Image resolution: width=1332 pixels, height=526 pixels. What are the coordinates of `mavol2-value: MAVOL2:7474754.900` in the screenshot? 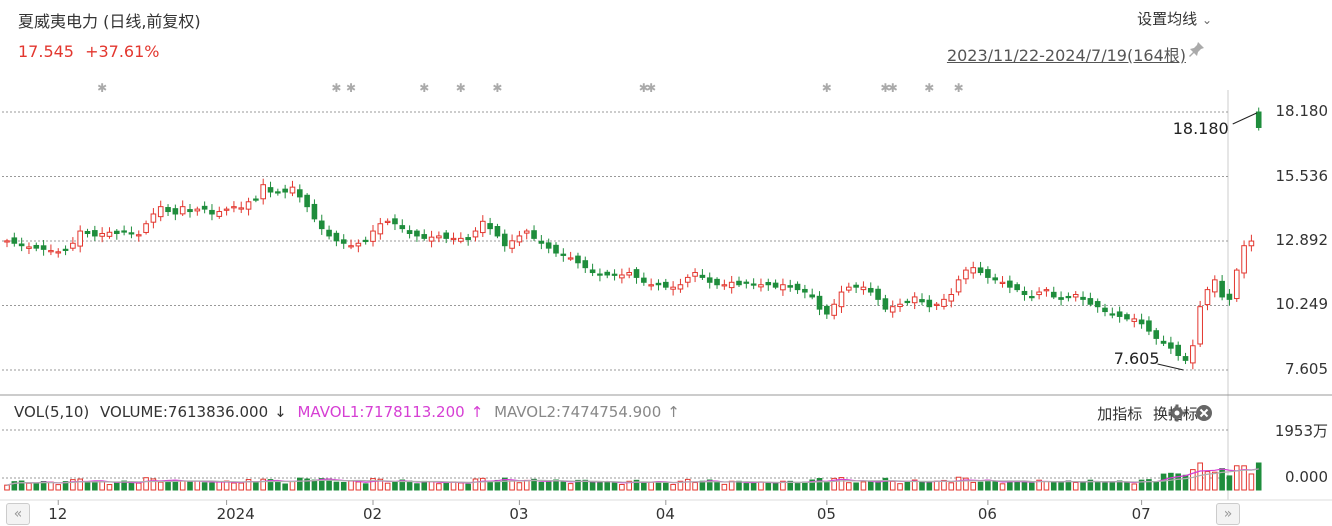 It's located at (578, 412).